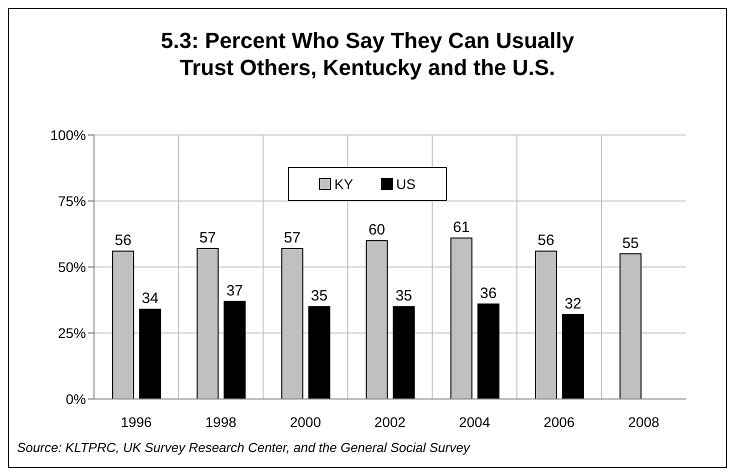 This screenshot has width=735, height=476. I want to click on data-label: 55, so click(630, 243).